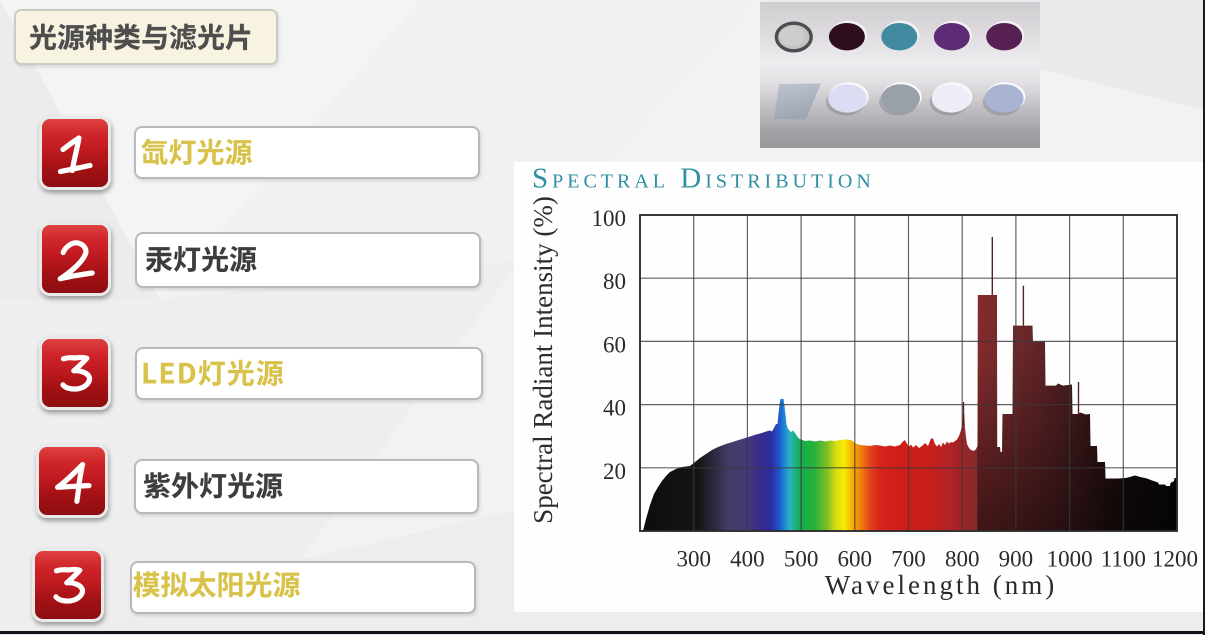 This screenshot has height=635, width=1205. What do you see at coordinates (941, 585) in the screenshot?
I see `svg-text: Wavelength (nm)` at bounding box center [941, 585].